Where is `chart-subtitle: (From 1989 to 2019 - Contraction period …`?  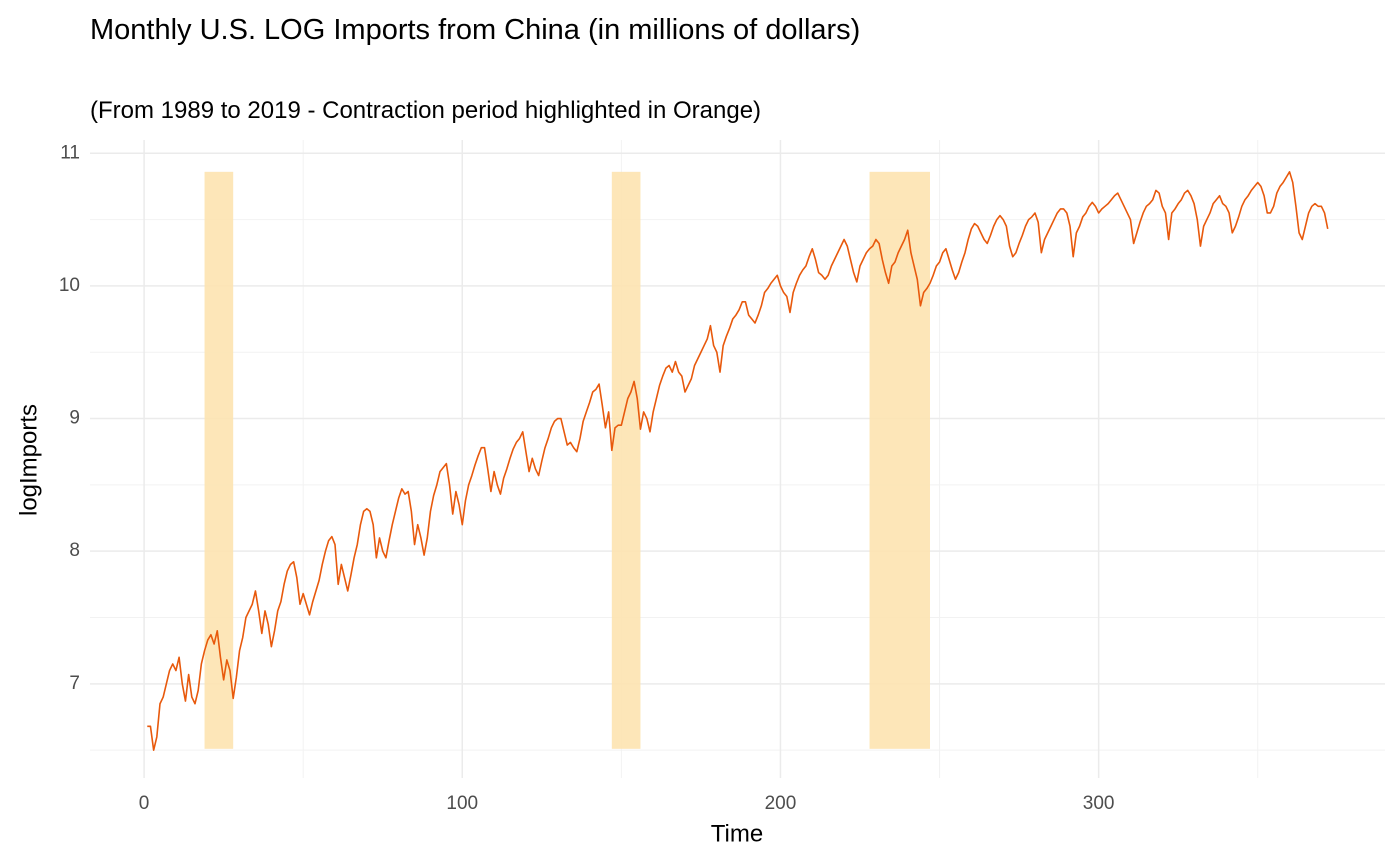 chart-subtitle: (From 1989 to 2019 - Contraction period … is located at coordinates (426, 110).